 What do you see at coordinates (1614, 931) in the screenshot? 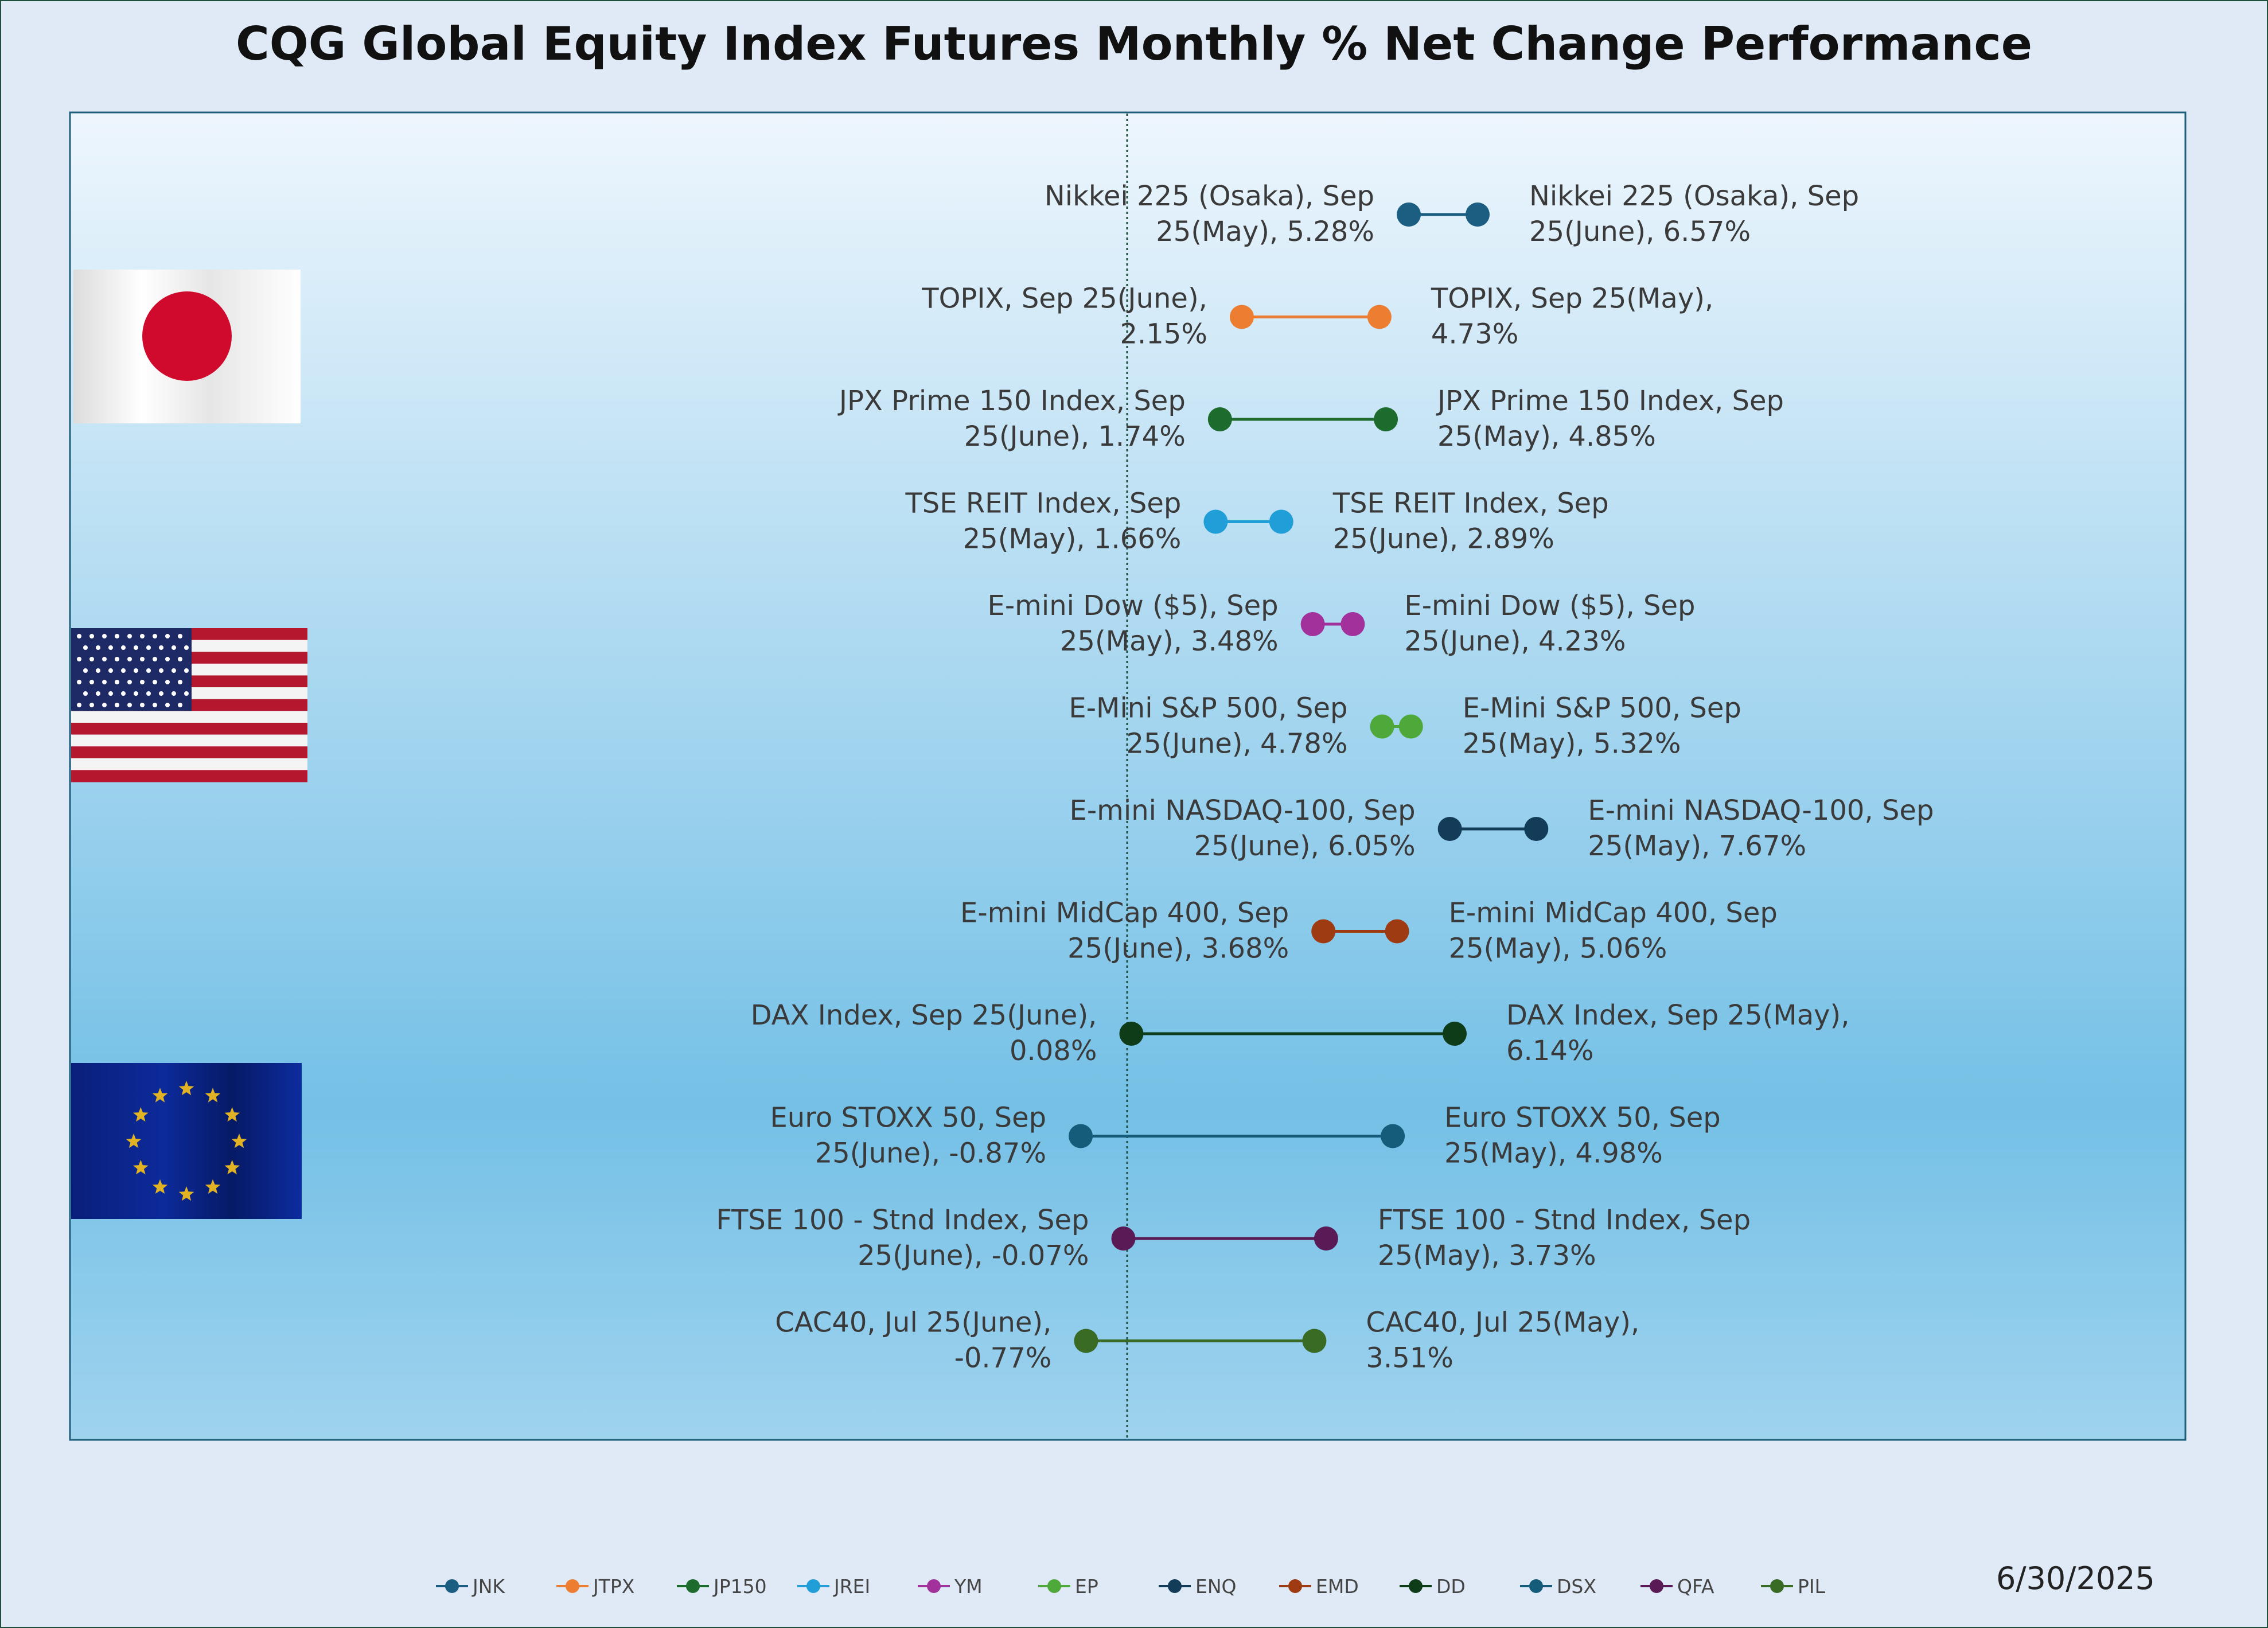
I see `may-data-label: E-mini MidCap 400, Sep 25(May), 5.06%` at bounding box center [1614, 931].